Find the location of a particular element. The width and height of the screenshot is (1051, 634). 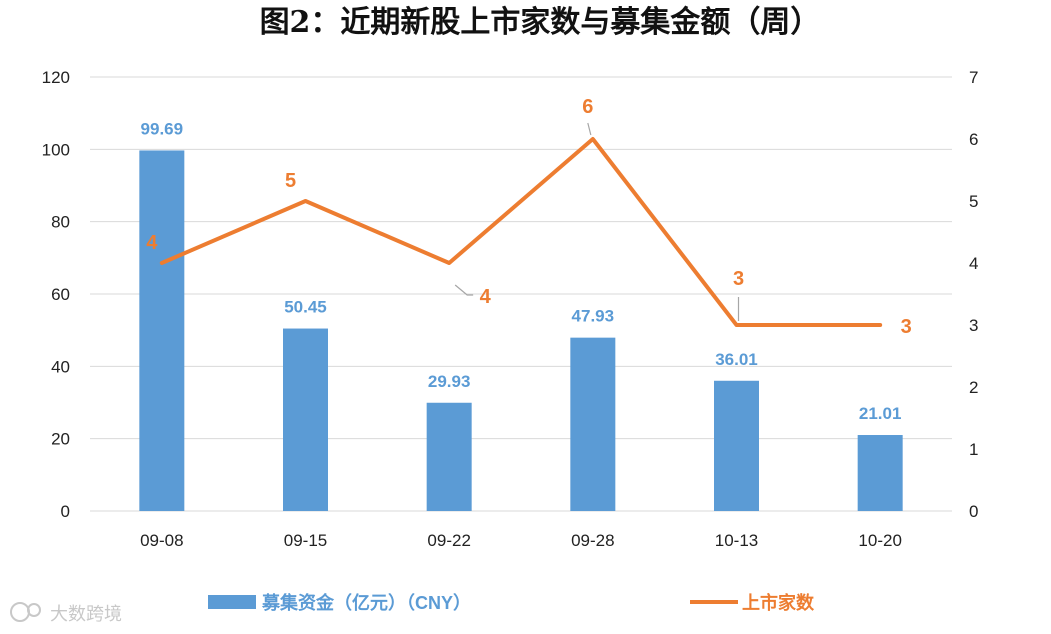

y-right-tick-label: 2 is located at coordinates (973, 387).